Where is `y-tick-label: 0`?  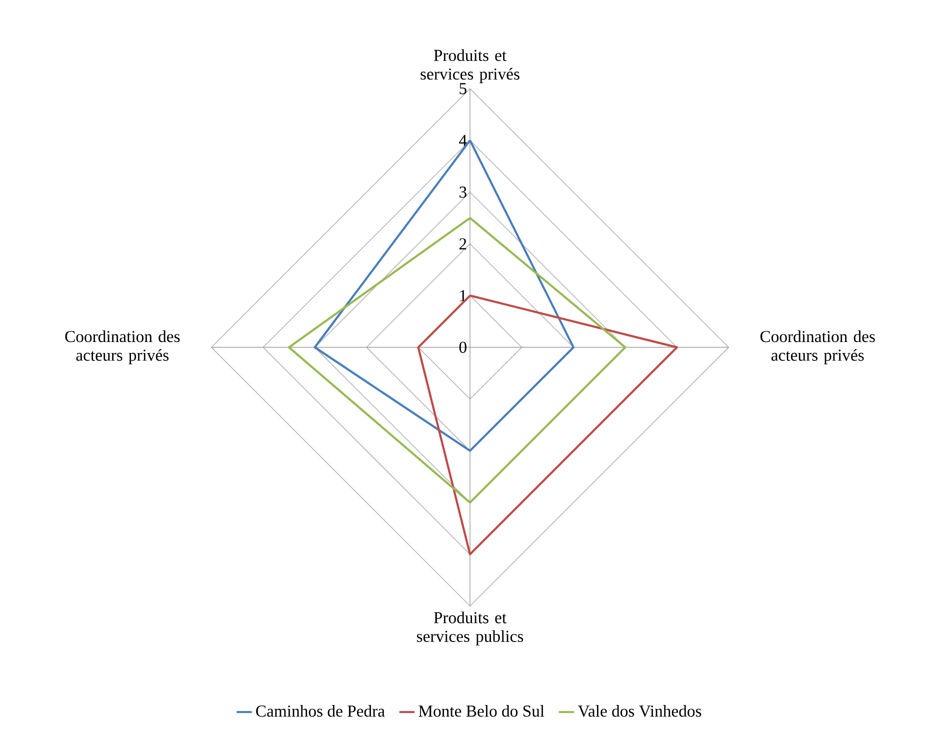
y-tick-label: 0 is located at coordinates (462, 347).